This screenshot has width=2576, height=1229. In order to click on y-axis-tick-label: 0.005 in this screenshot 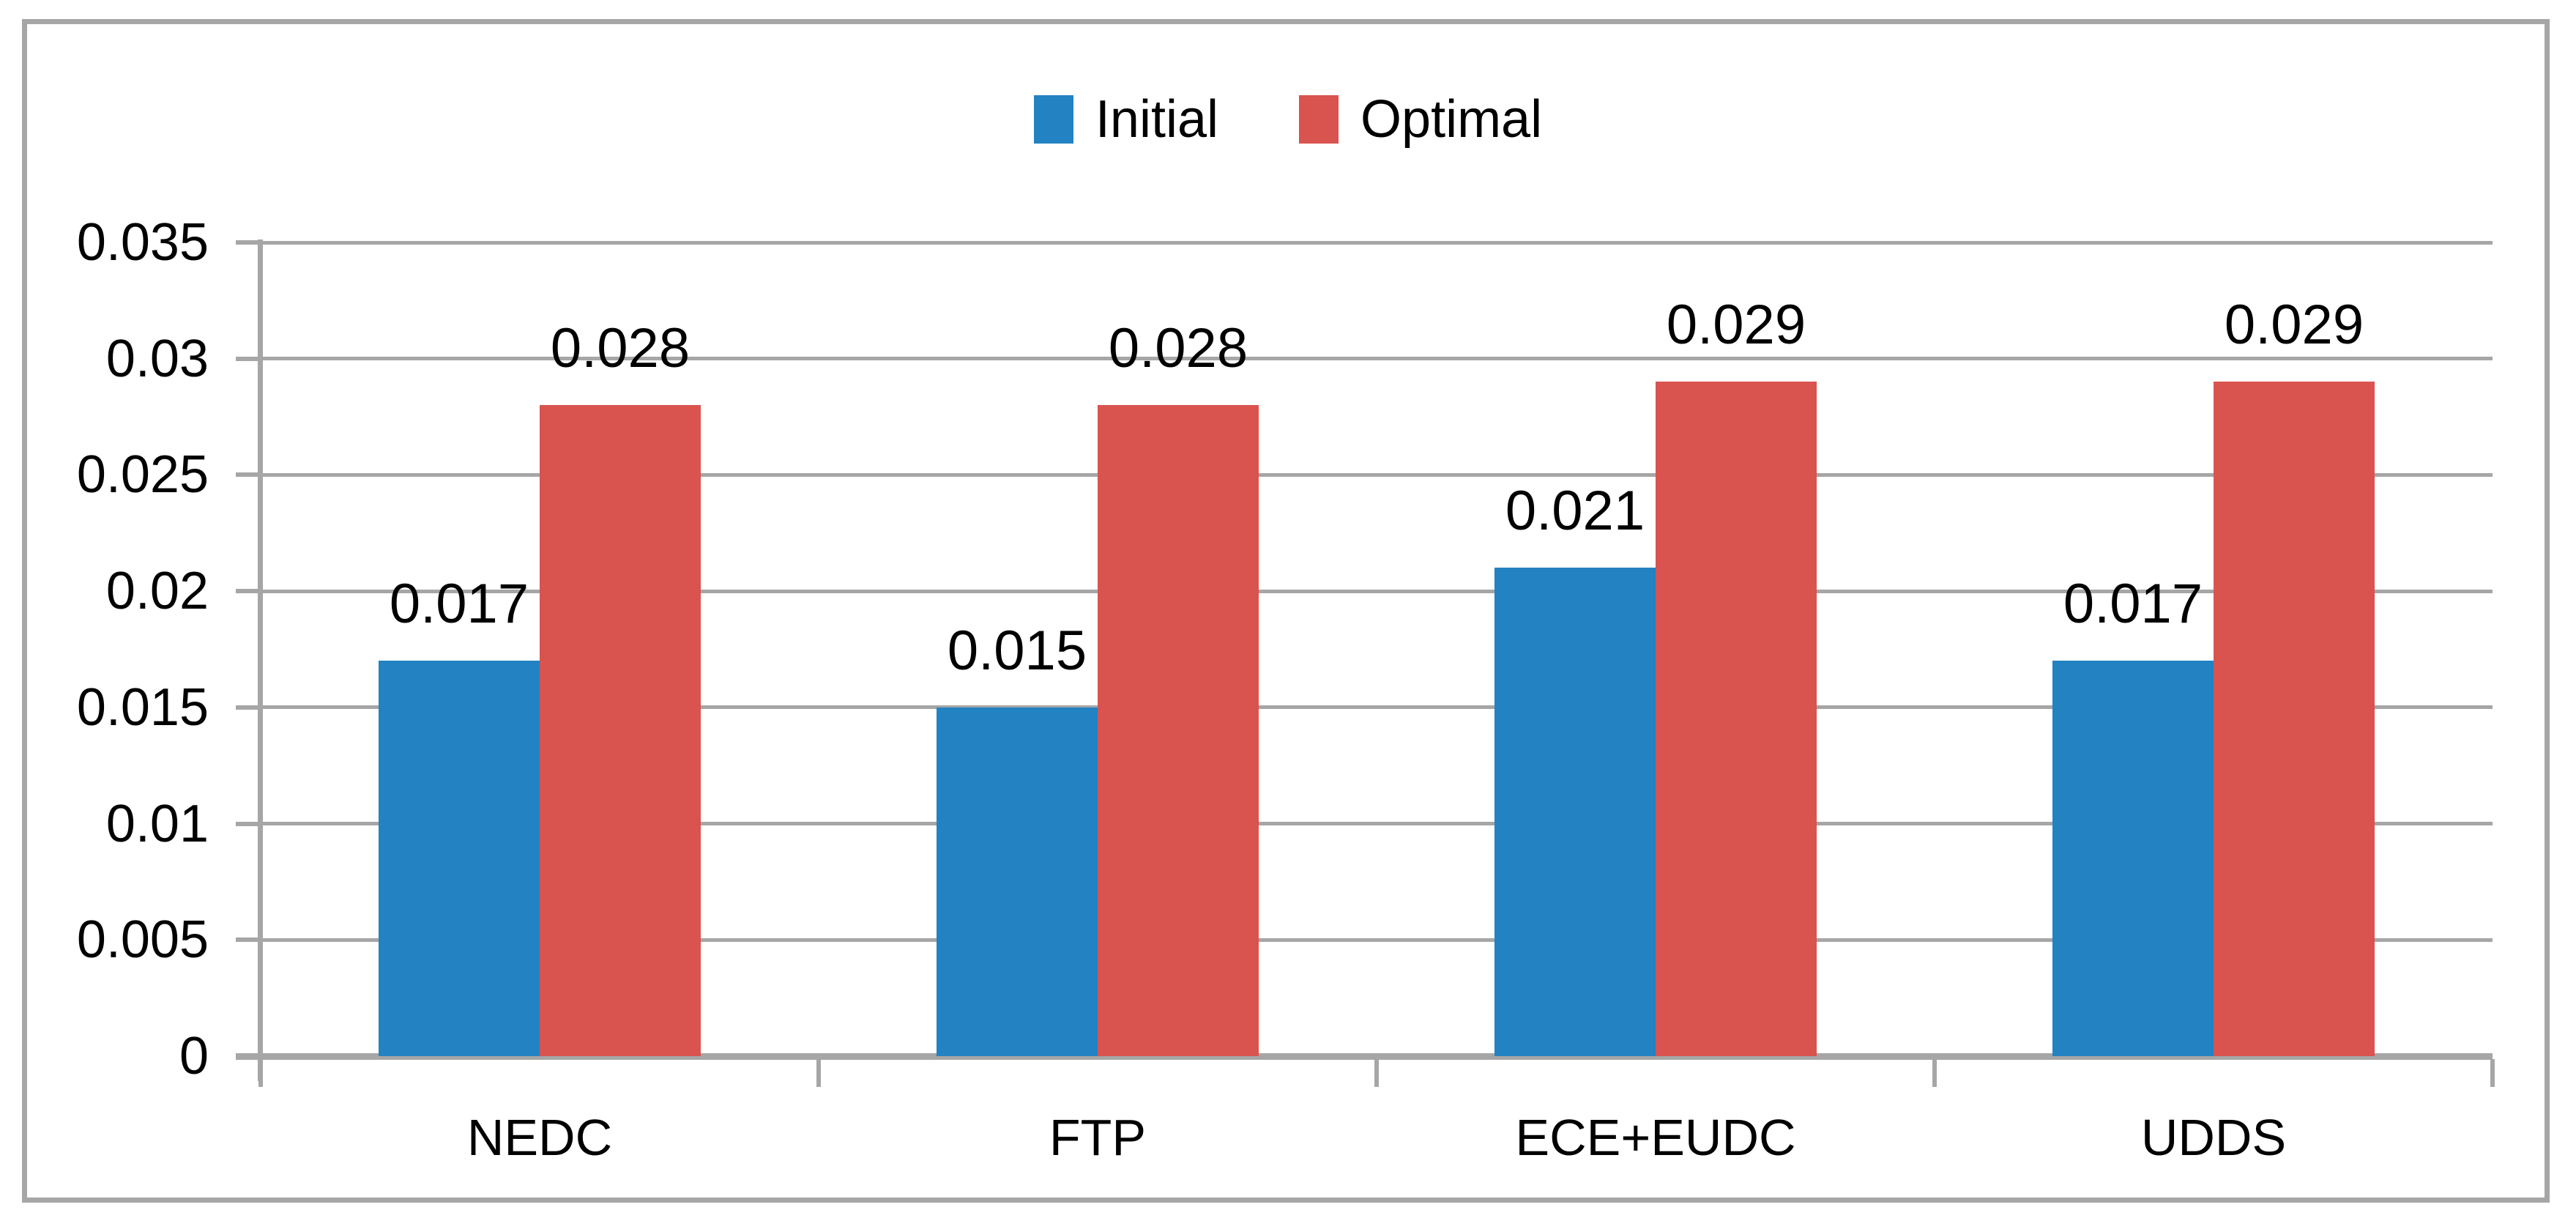, I will do `click(142, 940)`.